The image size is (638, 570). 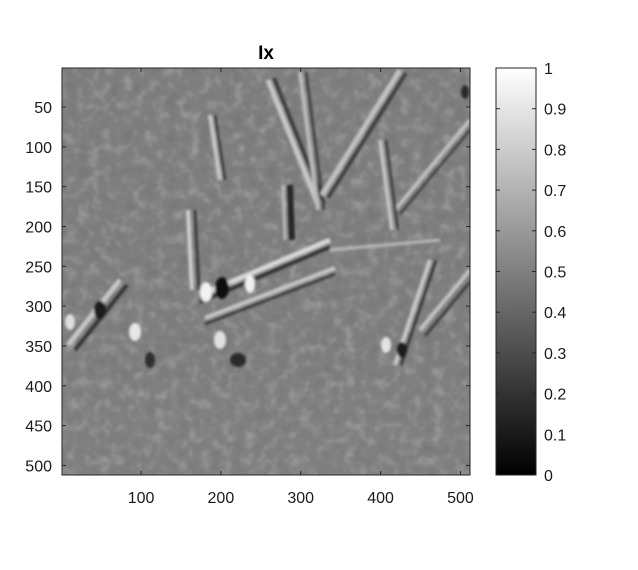 What do you see at coordinates (38, 466) in the screenshot?
I see `y-tick-label: 500` at bounding box center [38, 466].